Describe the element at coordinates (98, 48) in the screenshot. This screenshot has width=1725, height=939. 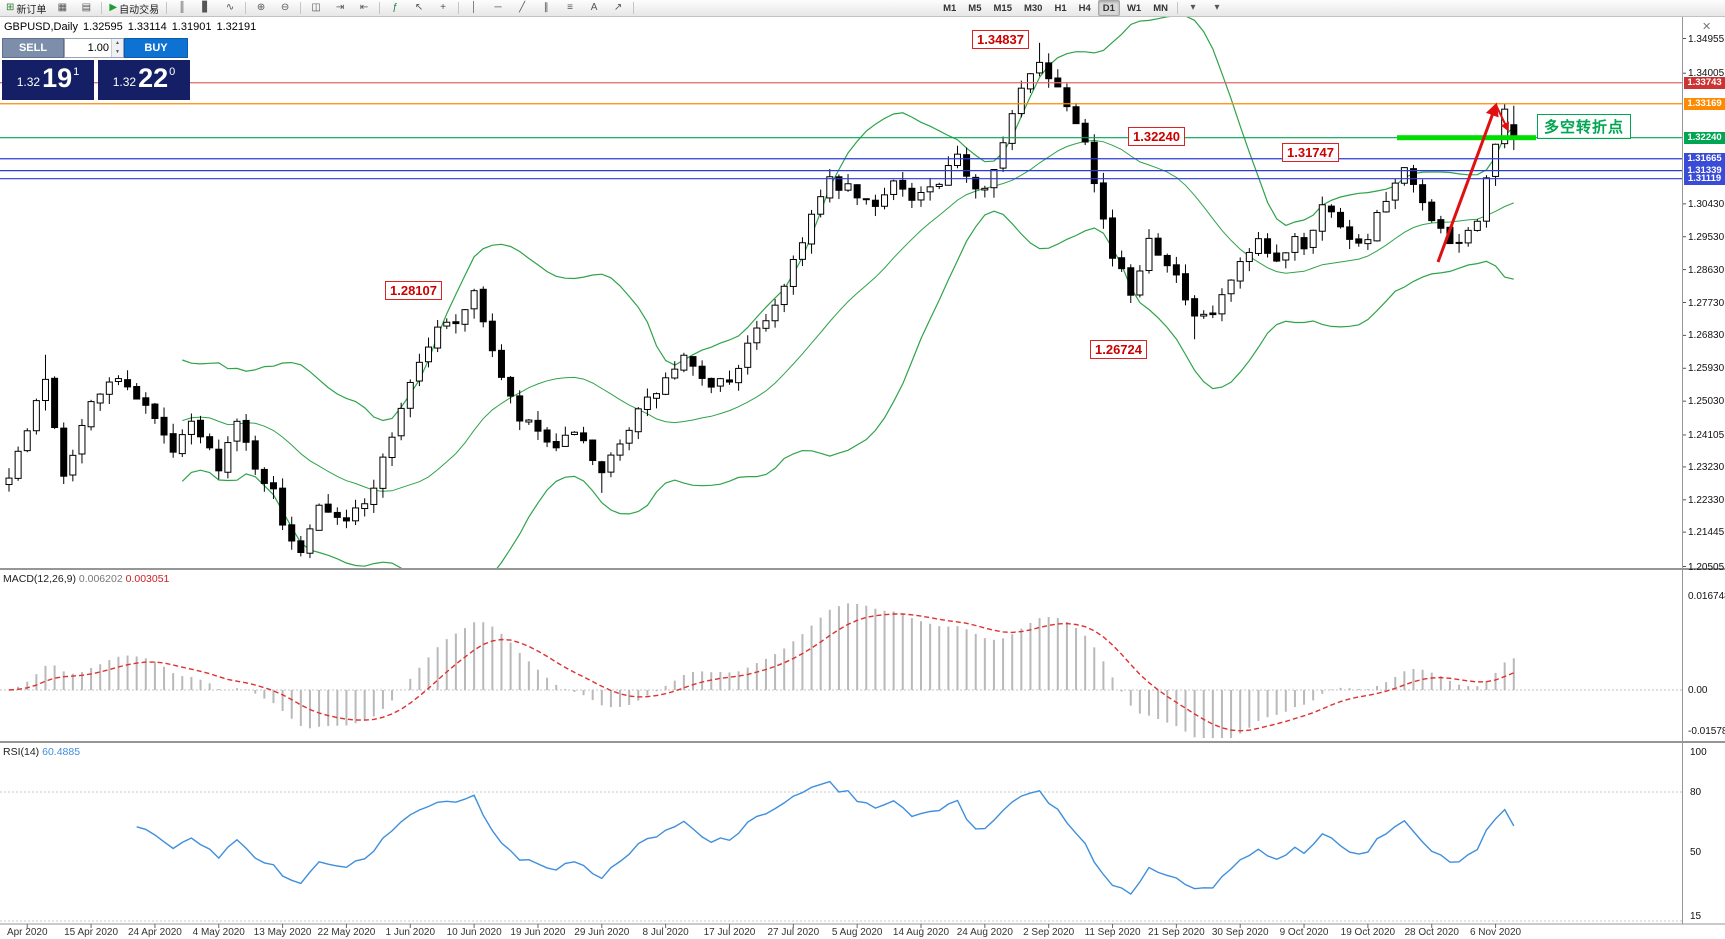
I see `volume-value: 1.00` at that location.